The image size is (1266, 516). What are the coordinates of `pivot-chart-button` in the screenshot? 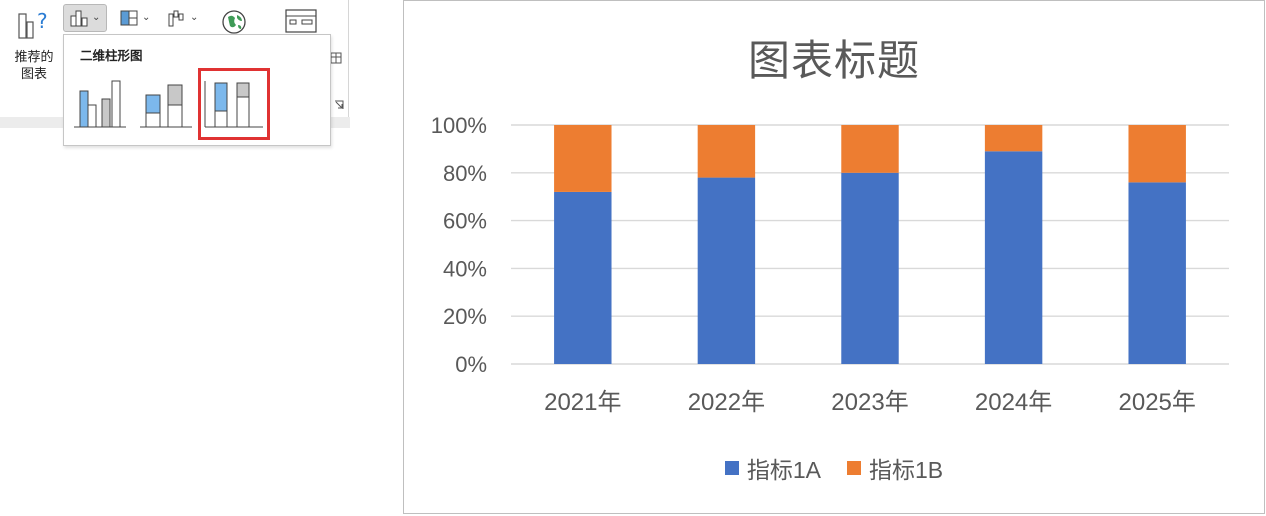 It's located at (302, 21).